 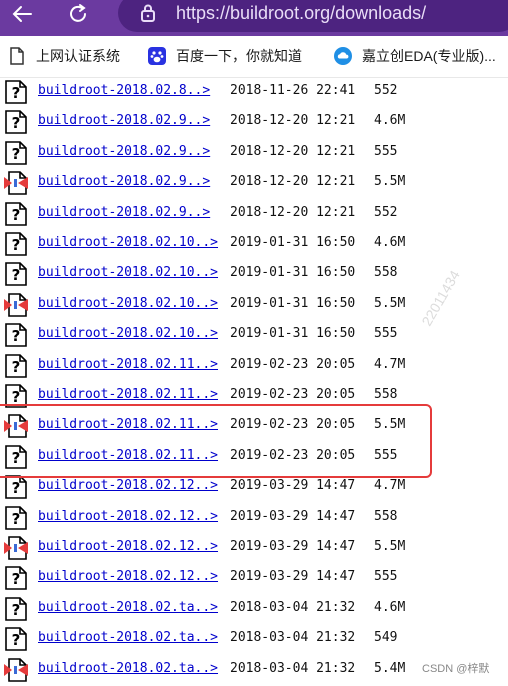 I want to click on bookmark-label: 百度一下，你就知道, so click(x=239, y=56).